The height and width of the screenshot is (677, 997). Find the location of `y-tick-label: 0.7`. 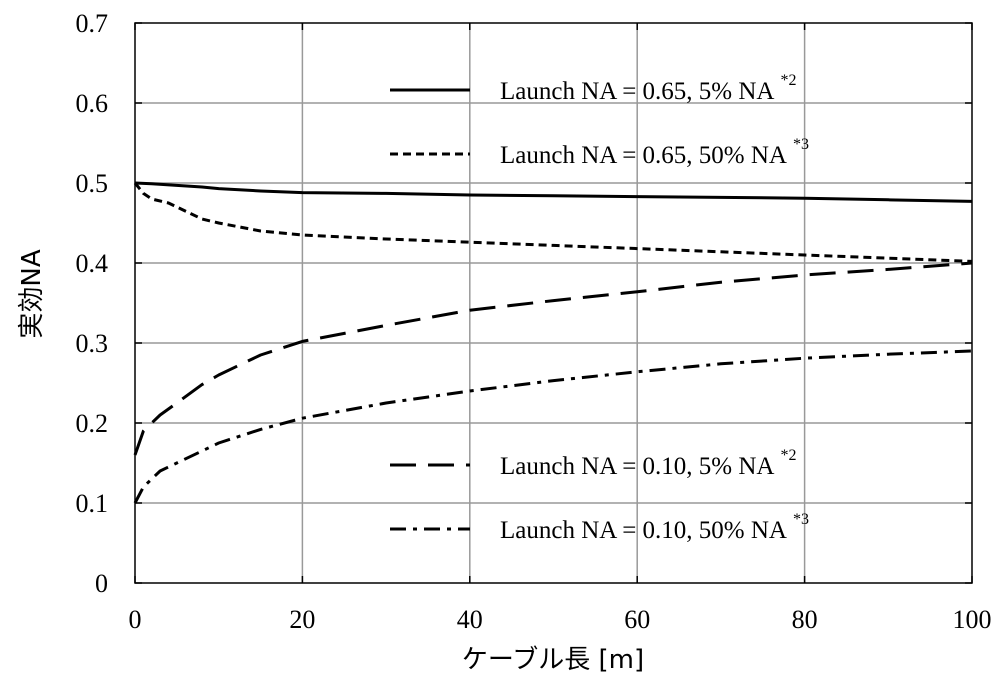

y-tick-label: 0.7 is located at coordinates (92, 23).